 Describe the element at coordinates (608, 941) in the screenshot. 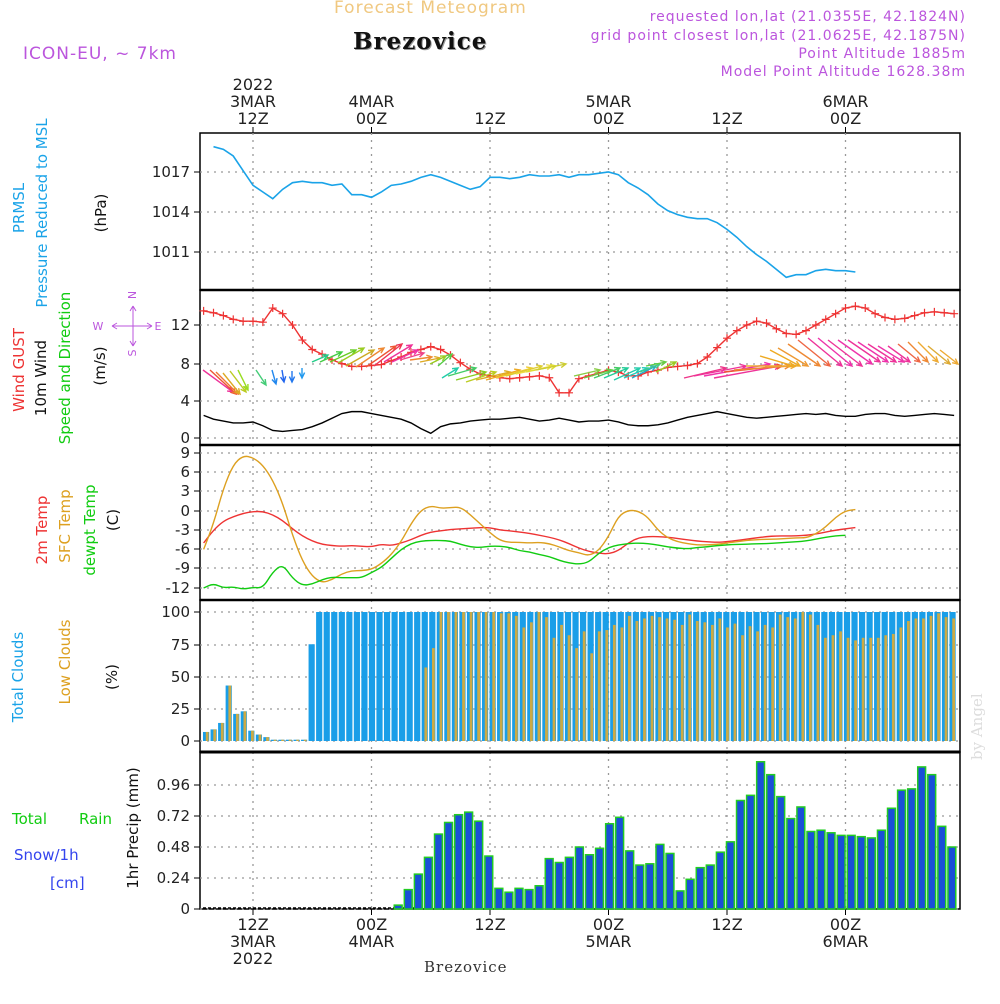

I see `time-label-bottom: 5MAR` at that location.